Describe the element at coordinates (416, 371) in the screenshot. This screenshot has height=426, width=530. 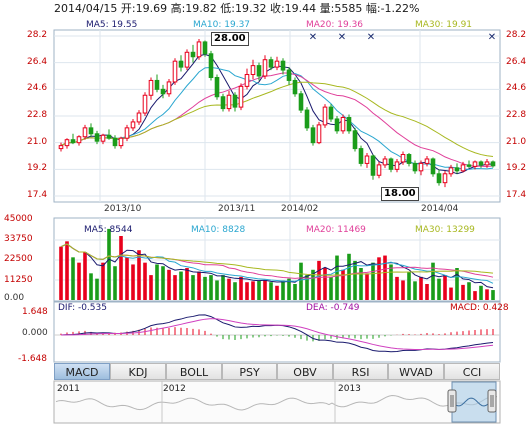
I see `tab-wvad: WVAD` at that location.